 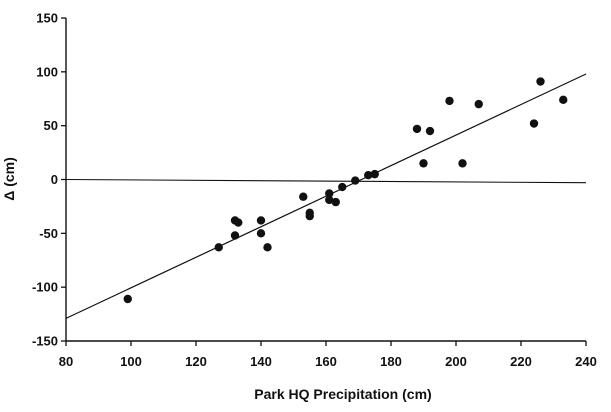 What do you see at coordinates (456, 361) in the screenshot?
I see `x-tick-label: 200` at bounding box center [456, 361].